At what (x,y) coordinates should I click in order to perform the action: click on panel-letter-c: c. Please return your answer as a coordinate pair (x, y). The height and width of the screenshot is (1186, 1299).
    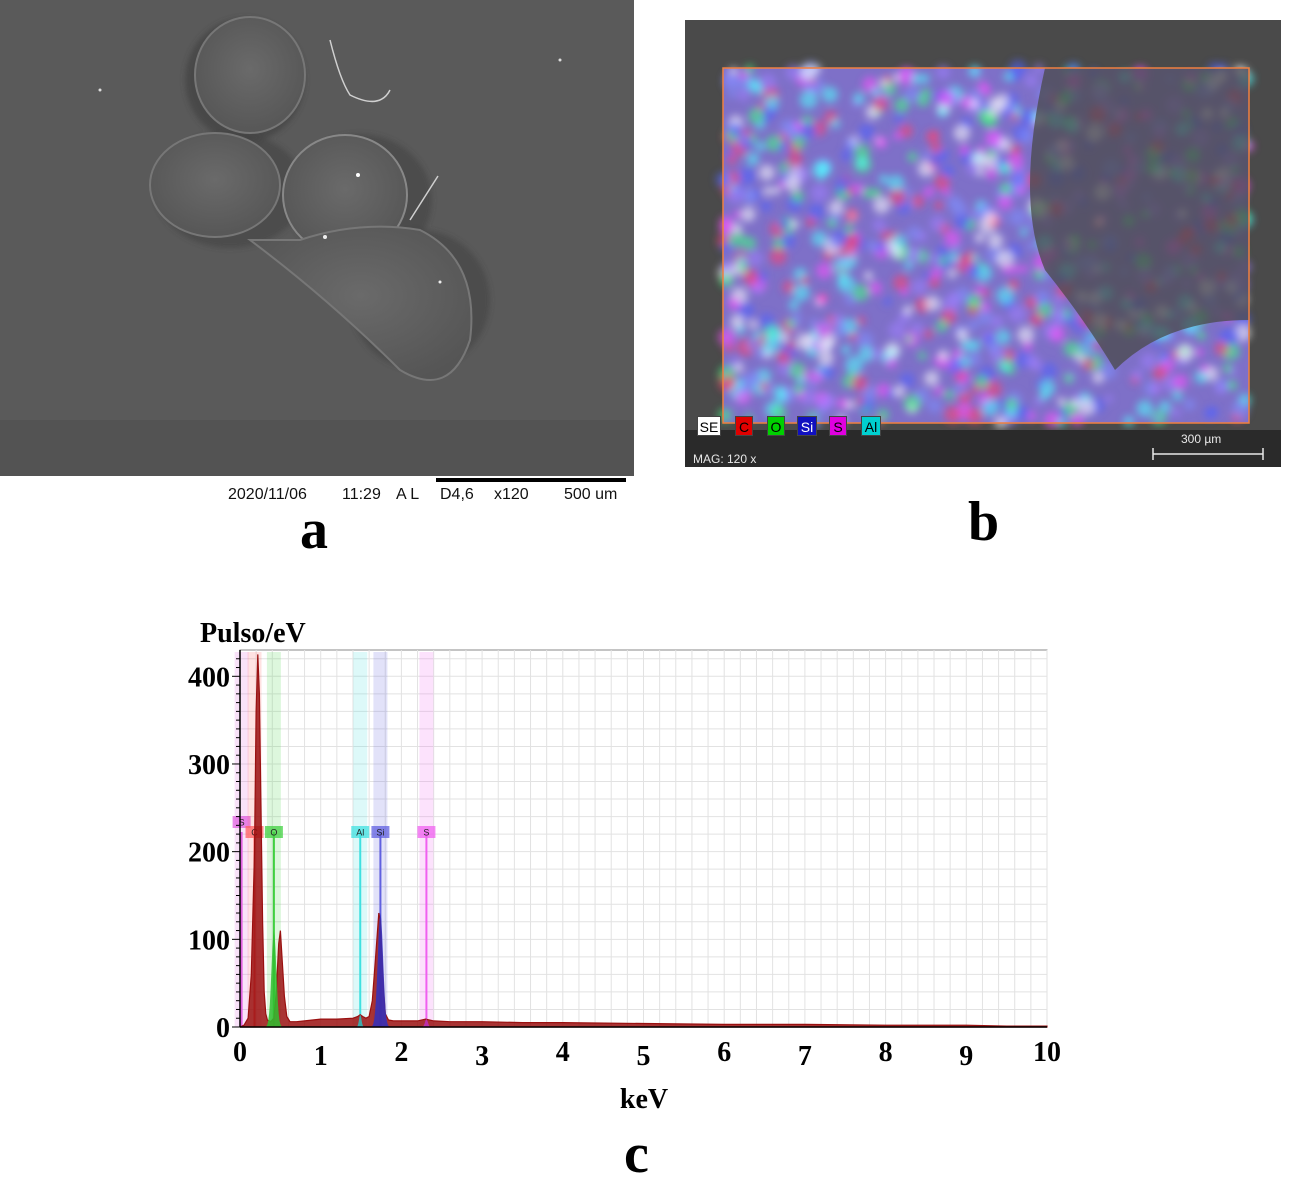
    Looking at the image, I should click on (636, 1154).